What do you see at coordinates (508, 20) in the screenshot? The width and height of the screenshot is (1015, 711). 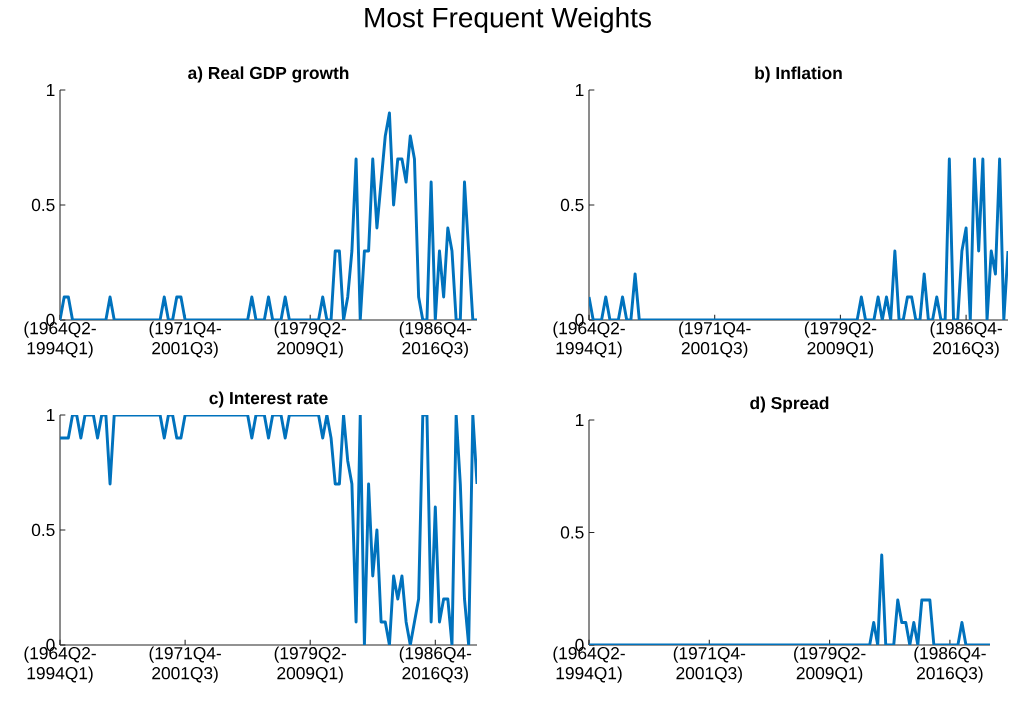 I see `text: Most Frequent Weights` at bounding box center [508, 20].